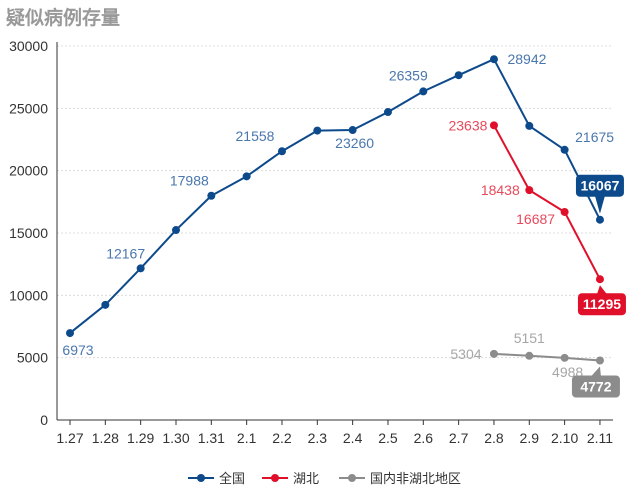  I want to click on data-label: 21558, so click(255, 136).